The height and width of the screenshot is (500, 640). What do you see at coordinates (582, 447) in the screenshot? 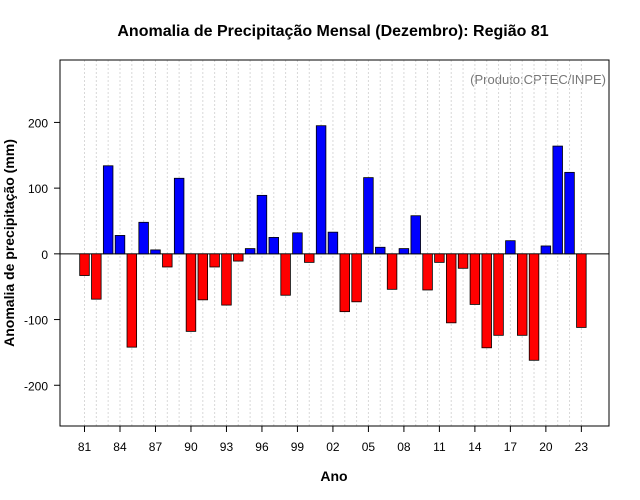
I see `x-tick-label: 23` at bounding box center [582, 447].